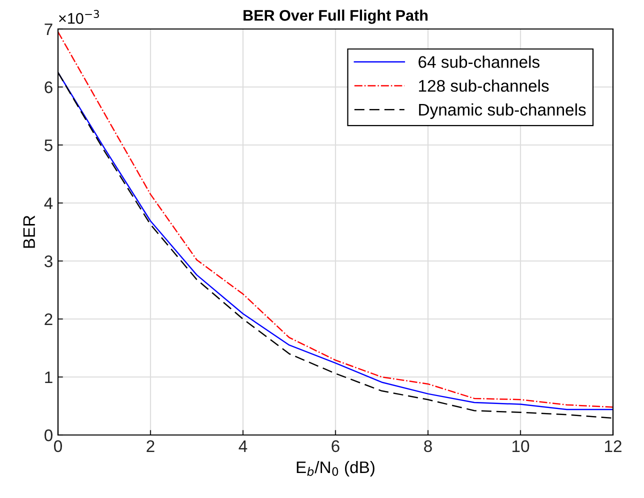  I want to click on x-tick-label: 2, so click(150, 446).